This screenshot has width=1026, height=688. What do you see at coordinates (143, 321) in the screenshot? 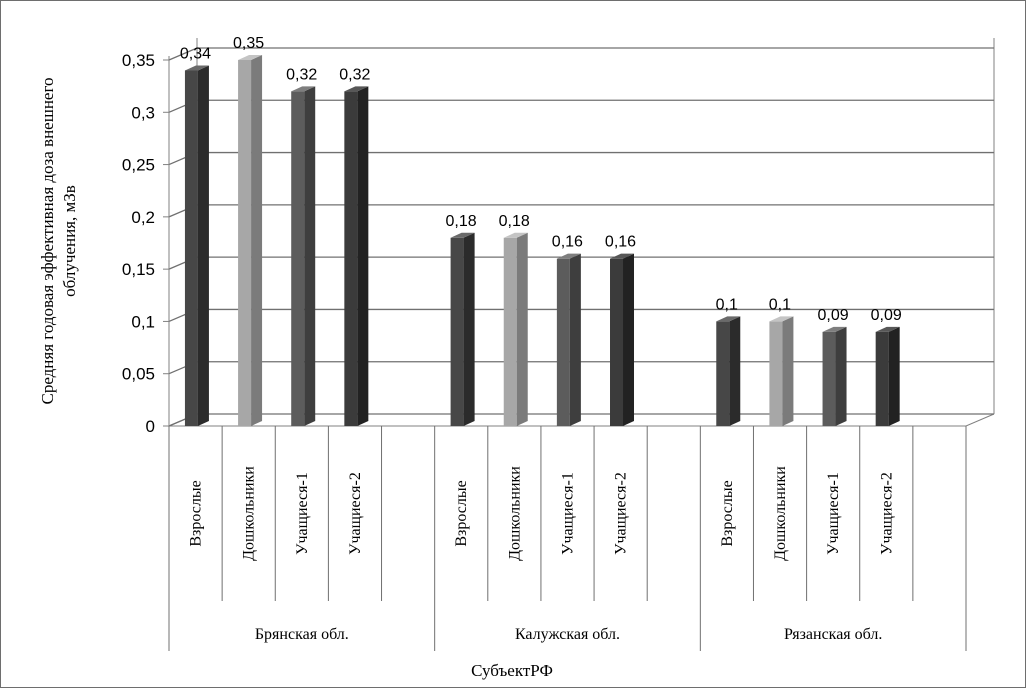
I see `y-tick-label: 0,1` at bounding box center [143, 321].